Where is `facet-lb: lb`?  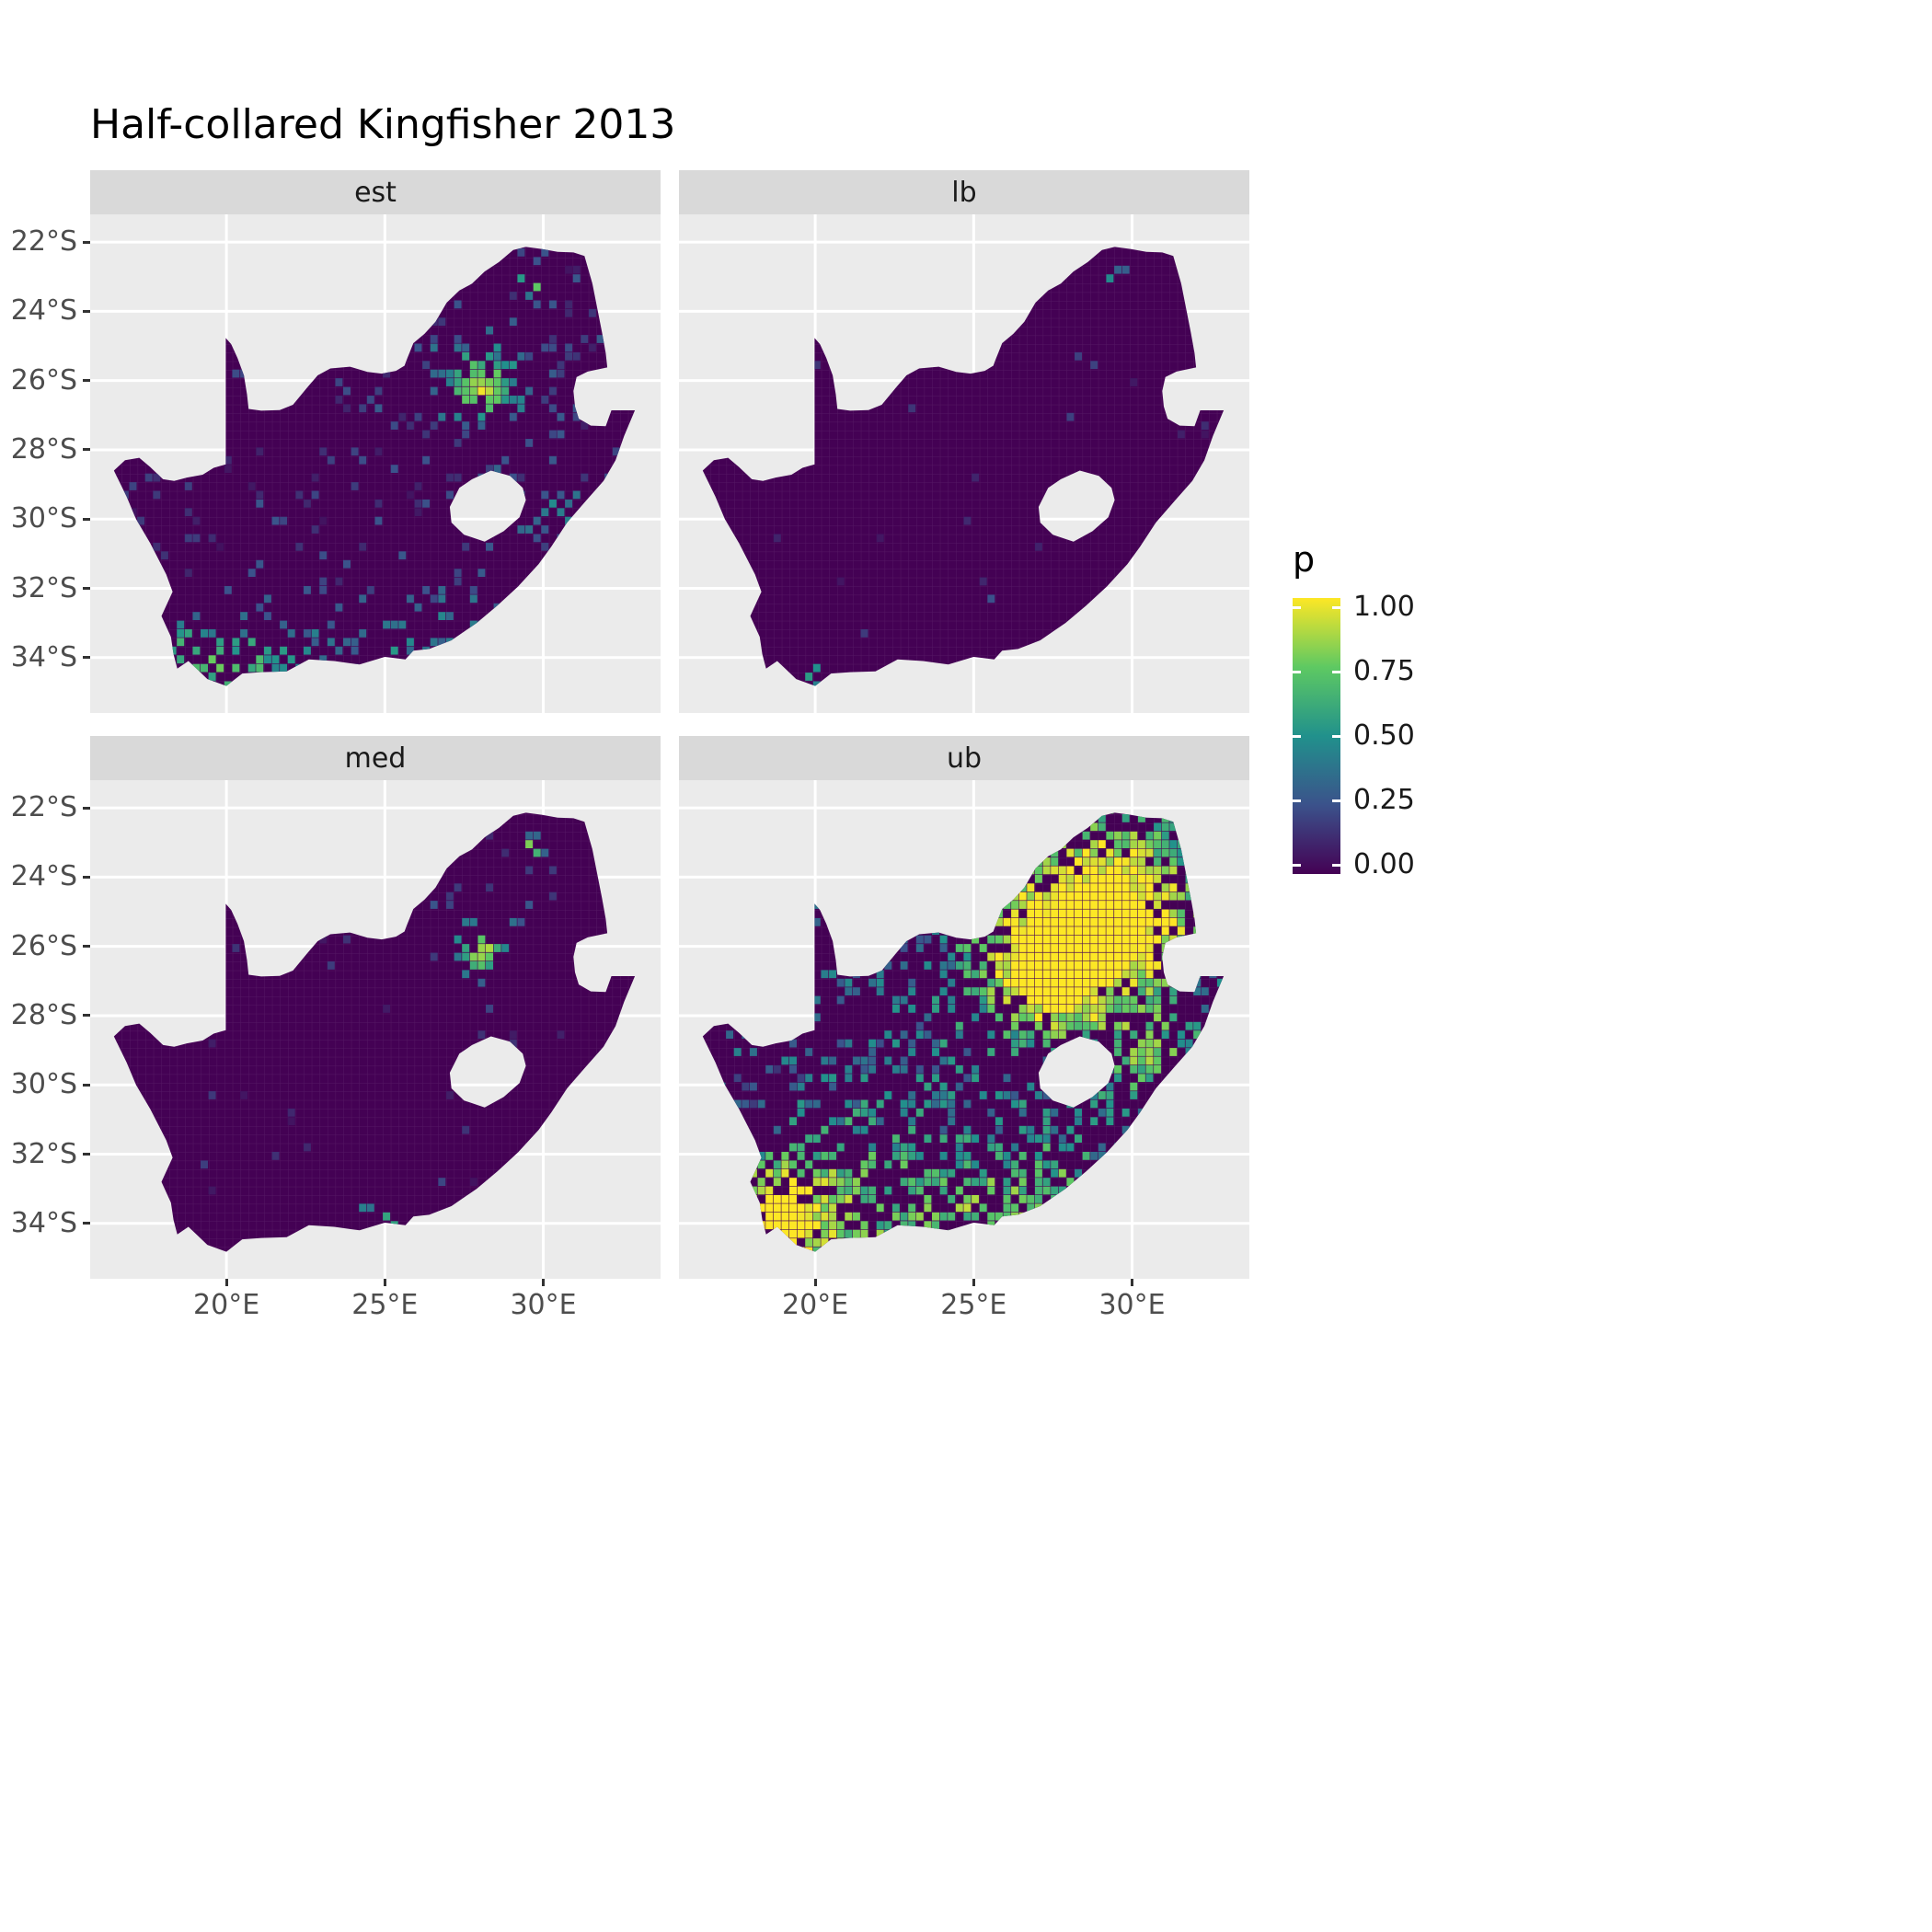
facet-lb: lb is located at coordinates (964, 441).